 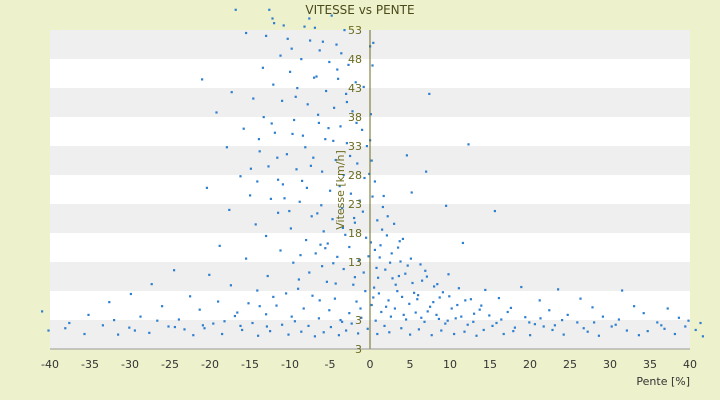 What do you see at coordinates (330, 364) in the screenshot?
I see `x-tick-label: -5` at bounding box center [330, 364].